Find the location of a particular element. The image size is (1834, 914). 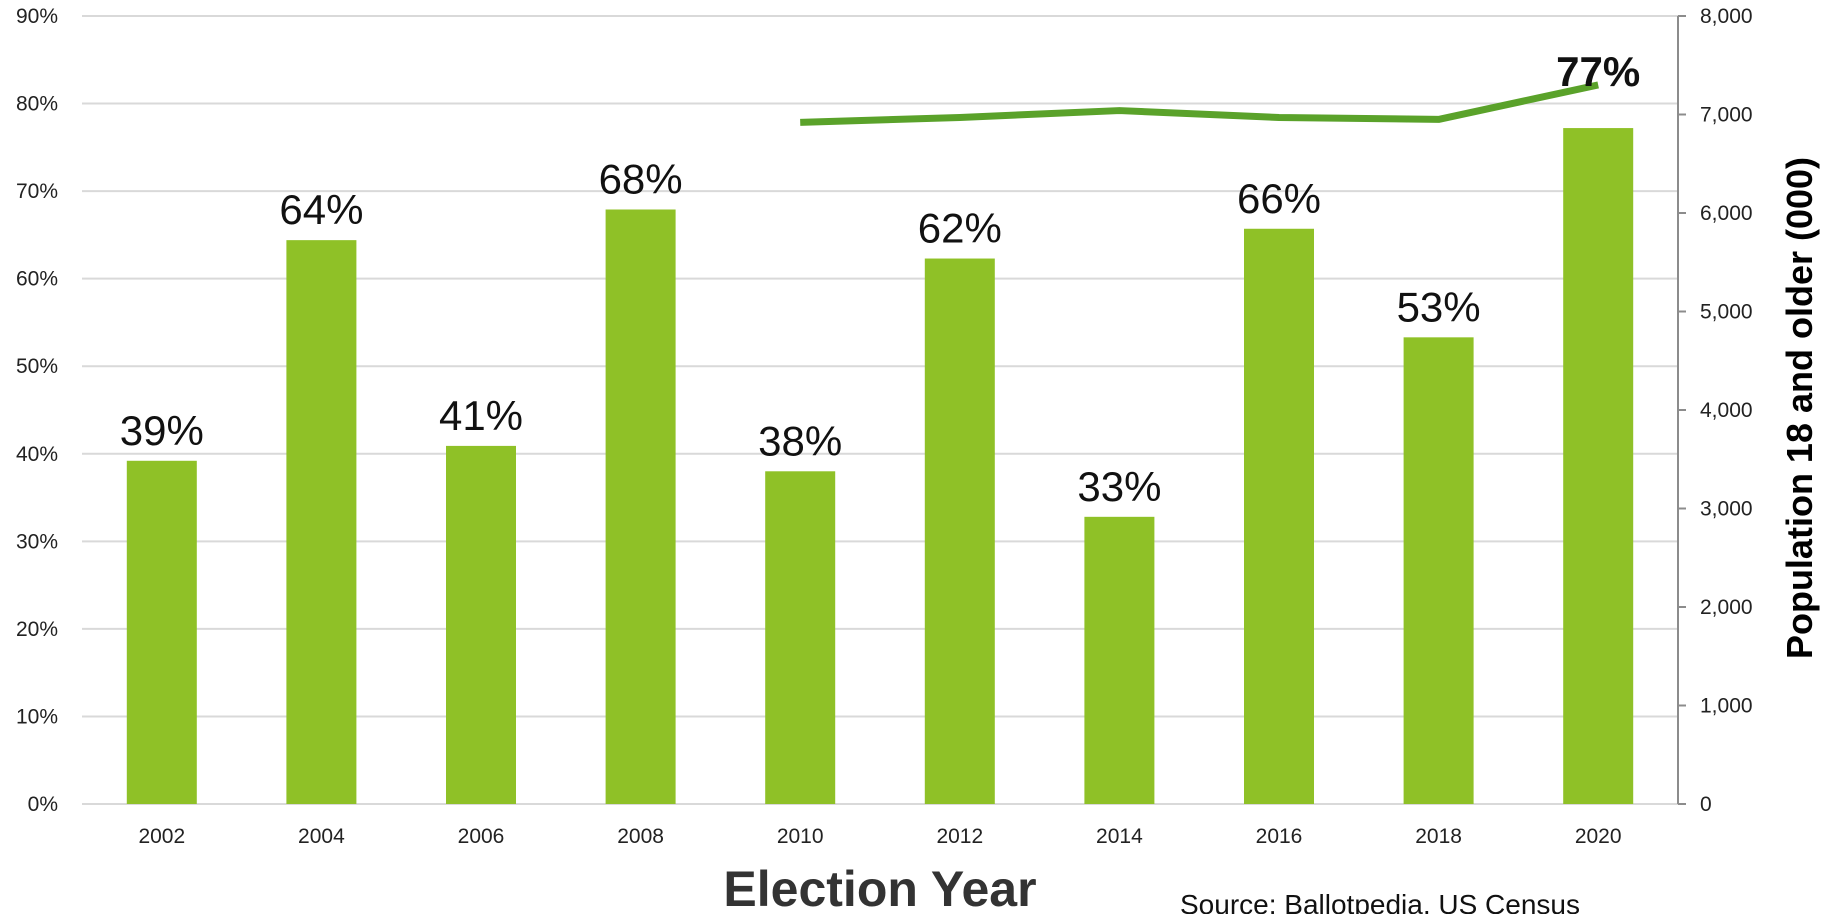

right-tick-label: 5,000 is located at coordinates (1726, 312).